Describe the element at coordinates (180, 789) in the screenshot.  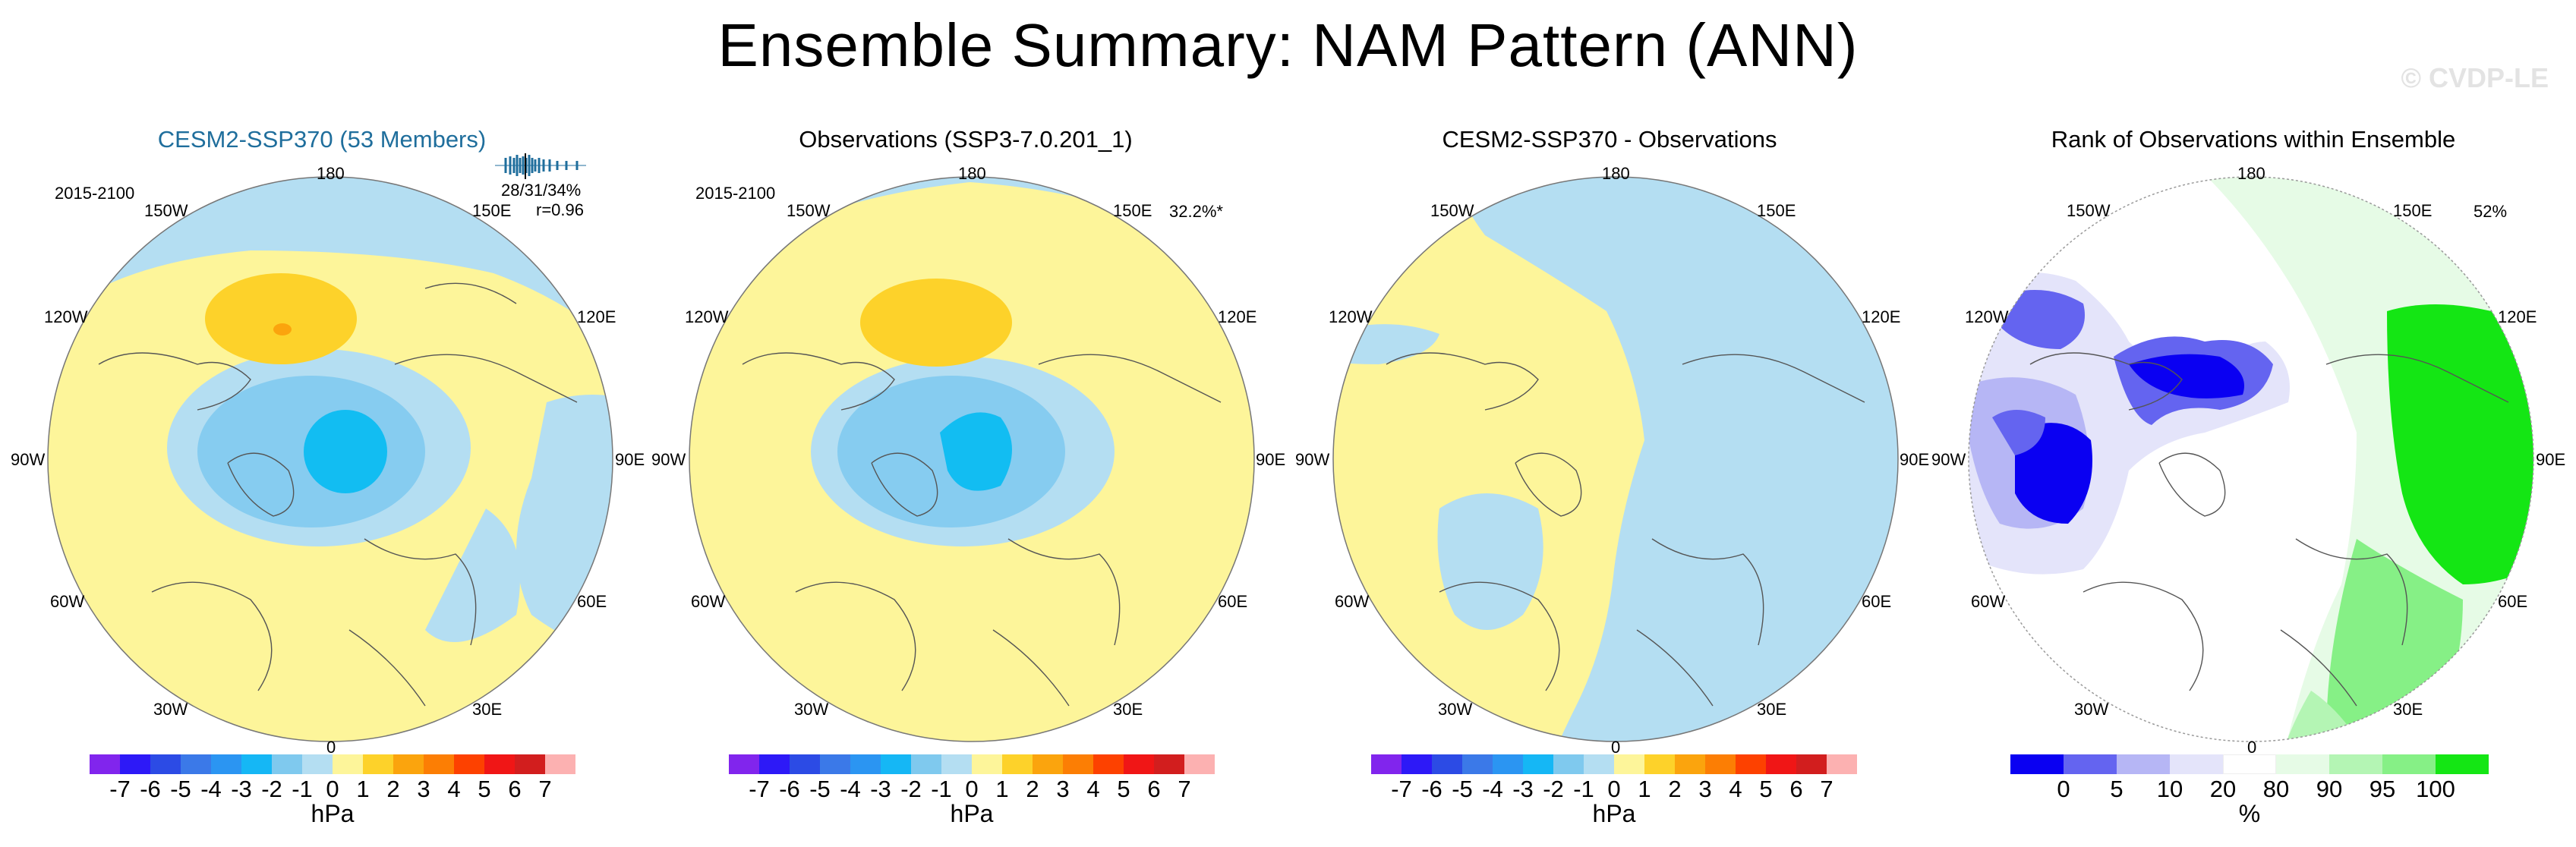
I see `colorbar-tick-label: -5` at that location.